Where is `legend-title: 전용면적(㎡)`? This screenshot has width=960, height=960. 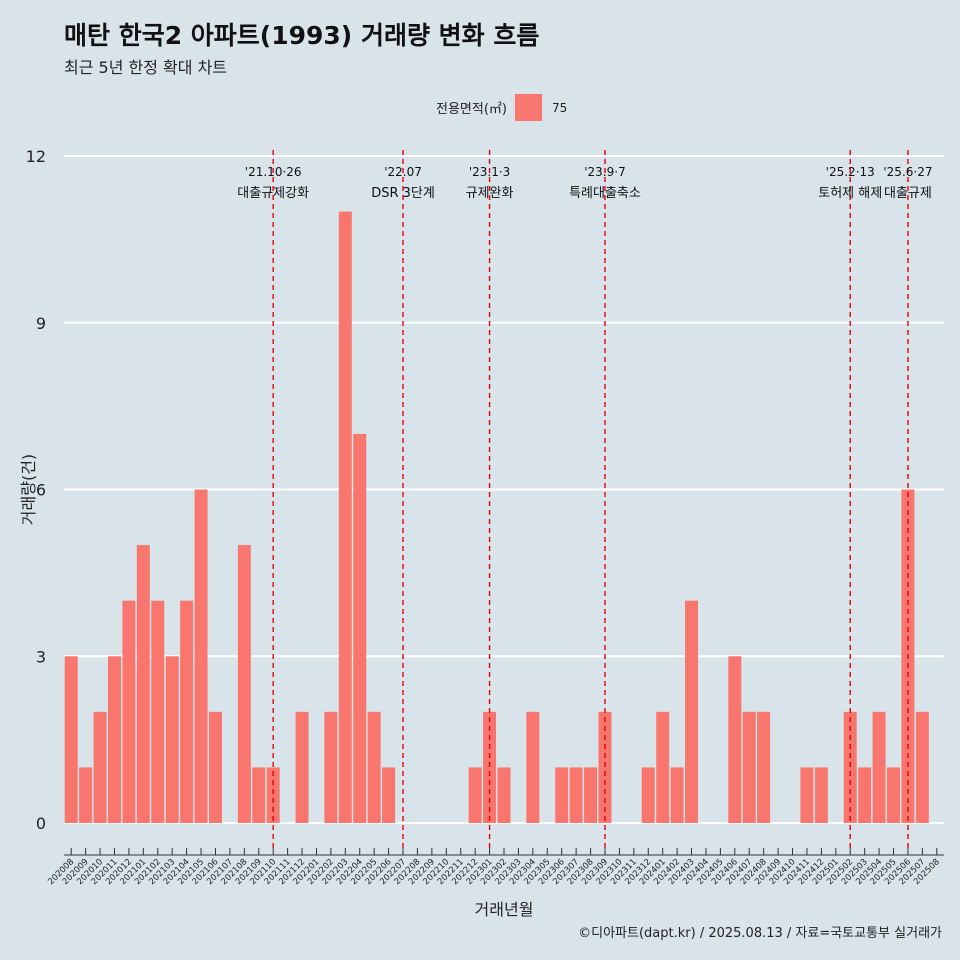 legend-title: 전용면적(㎡) is located at coordinates (471, 109).